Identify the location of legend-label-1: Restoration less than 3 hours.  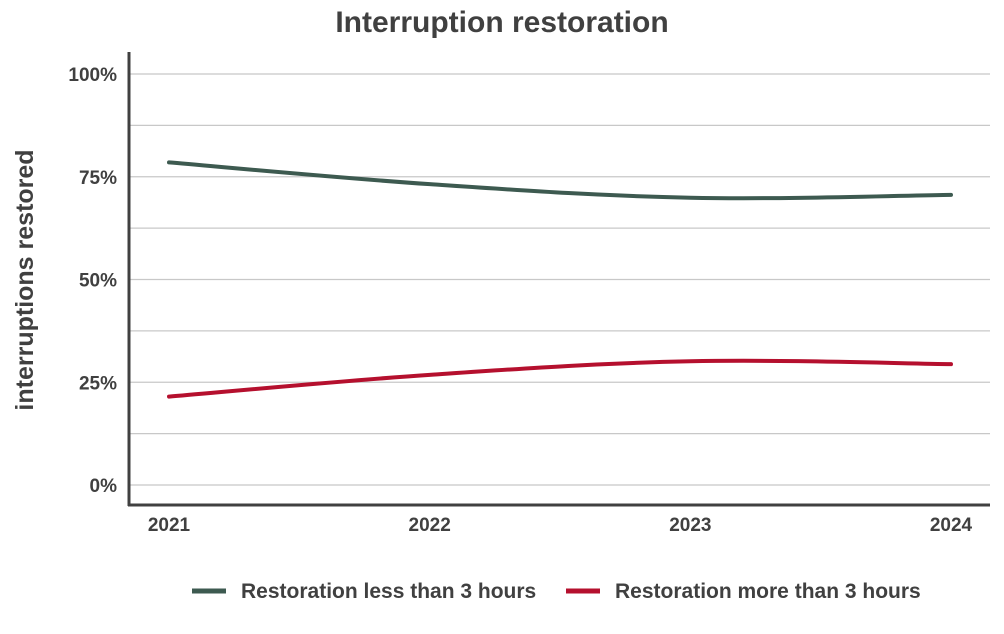
(388, 591).